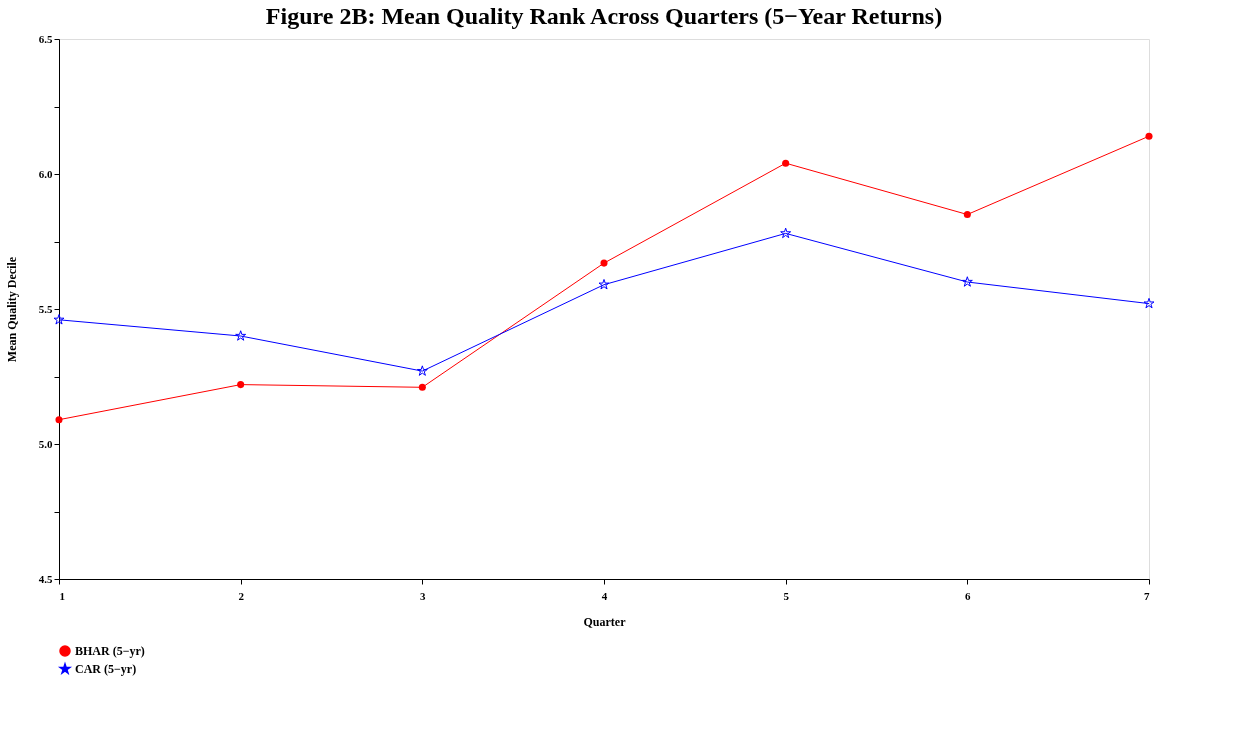 The height and width of the screenshot is (751, 1251). I want to click on y-tick-label: 5.5, so click(45, 308).